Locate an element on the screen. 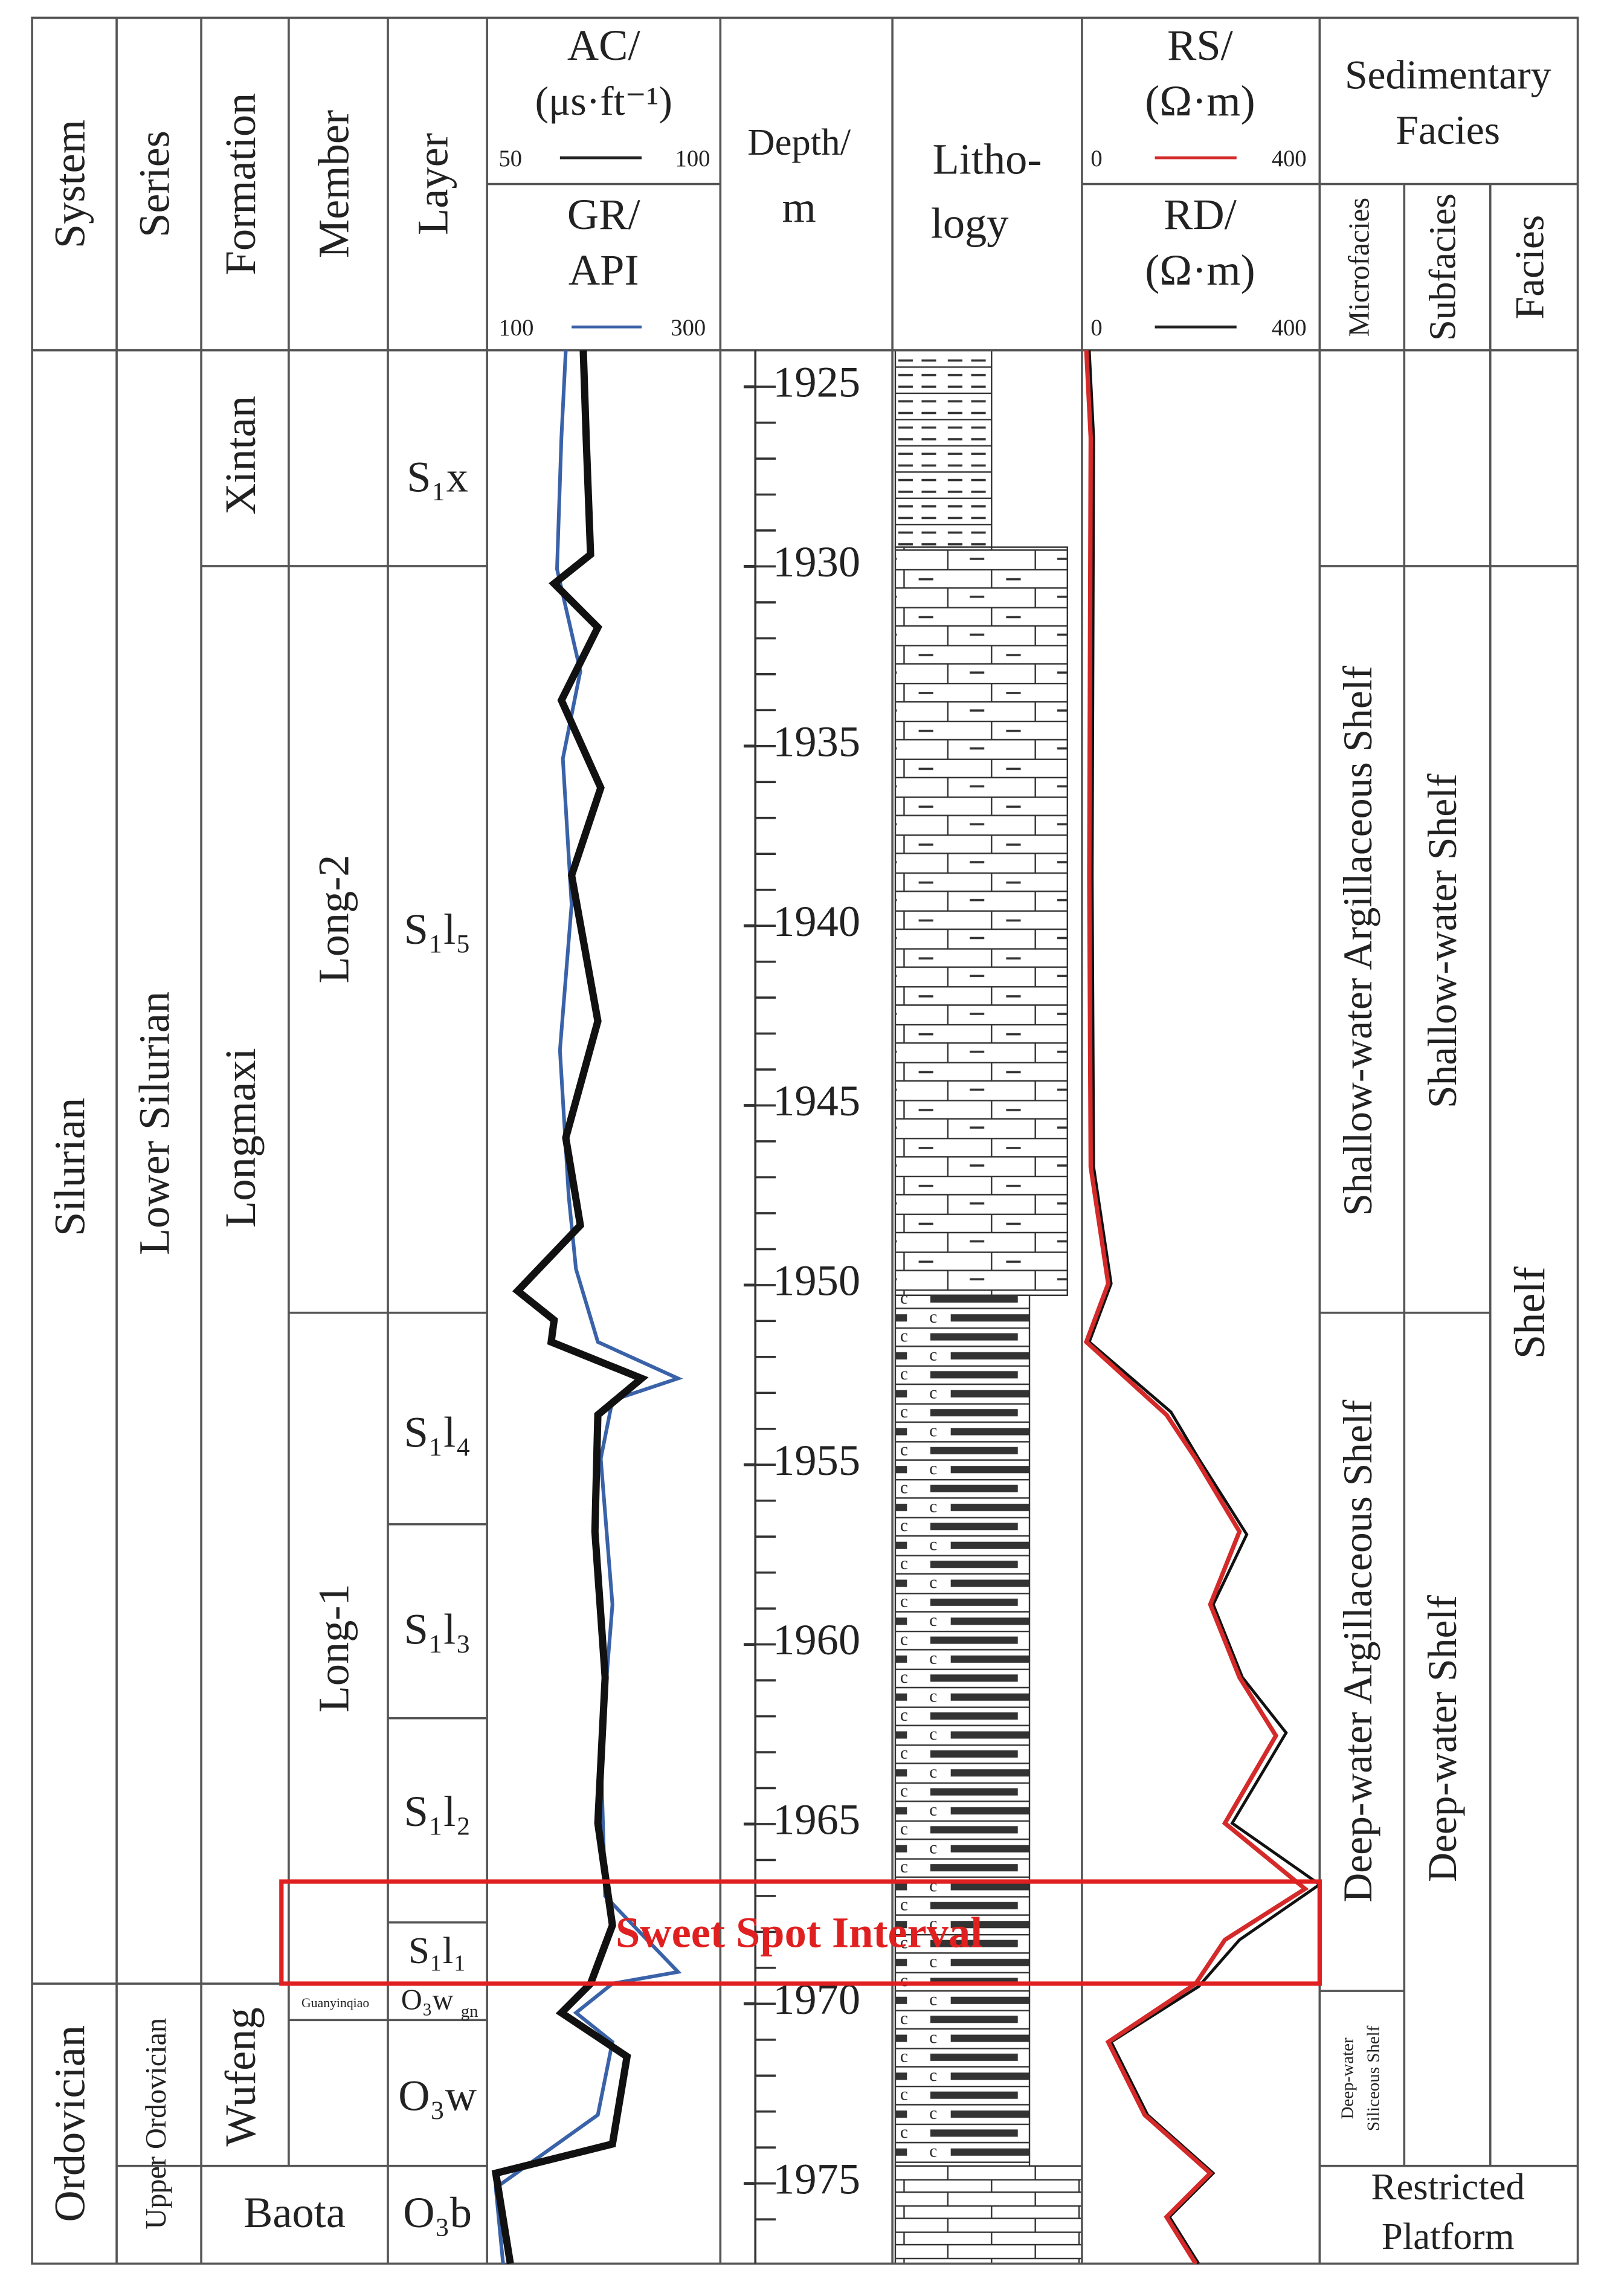 The height and width of the screenshot is (2296, 1604). formation: Wufeng is located at coordinates (240, 2076).